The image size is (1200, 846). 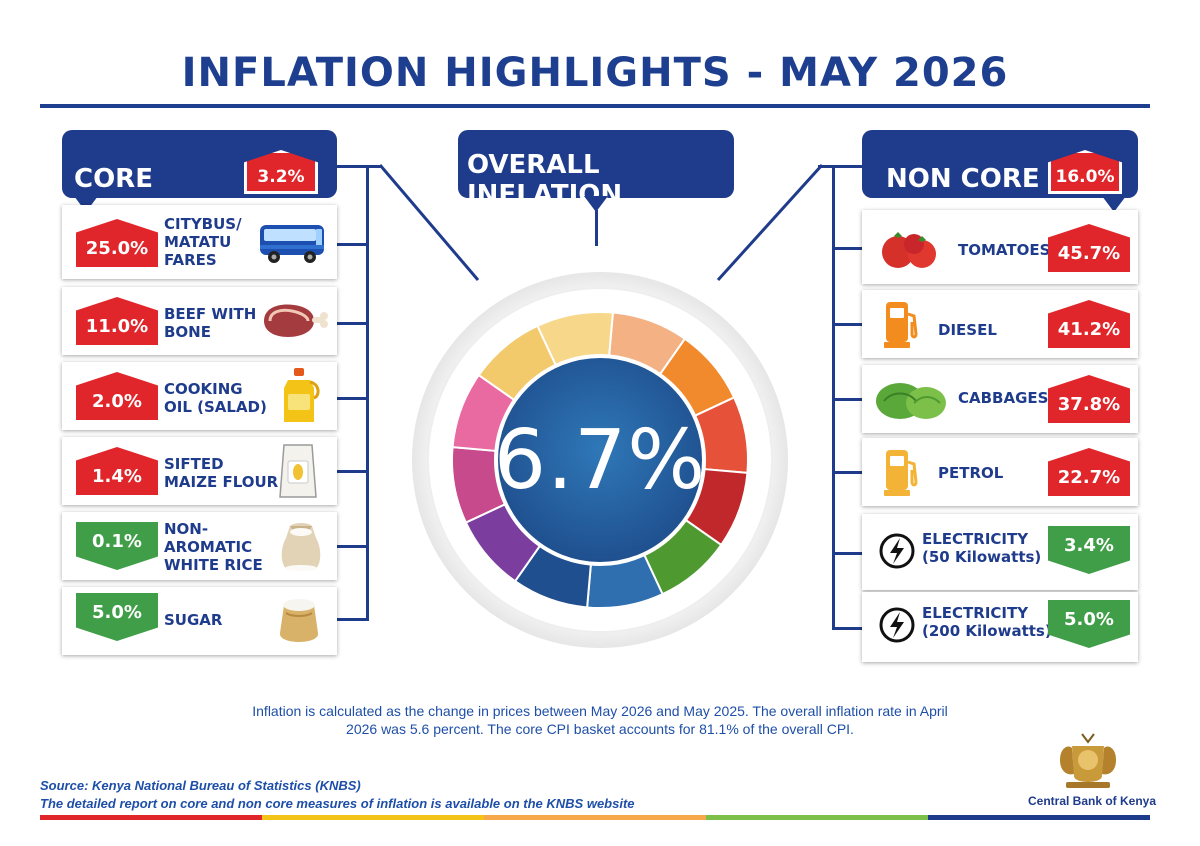 I want to click on overall-inflation-value: 6.7%, so click(x=600, y=460).